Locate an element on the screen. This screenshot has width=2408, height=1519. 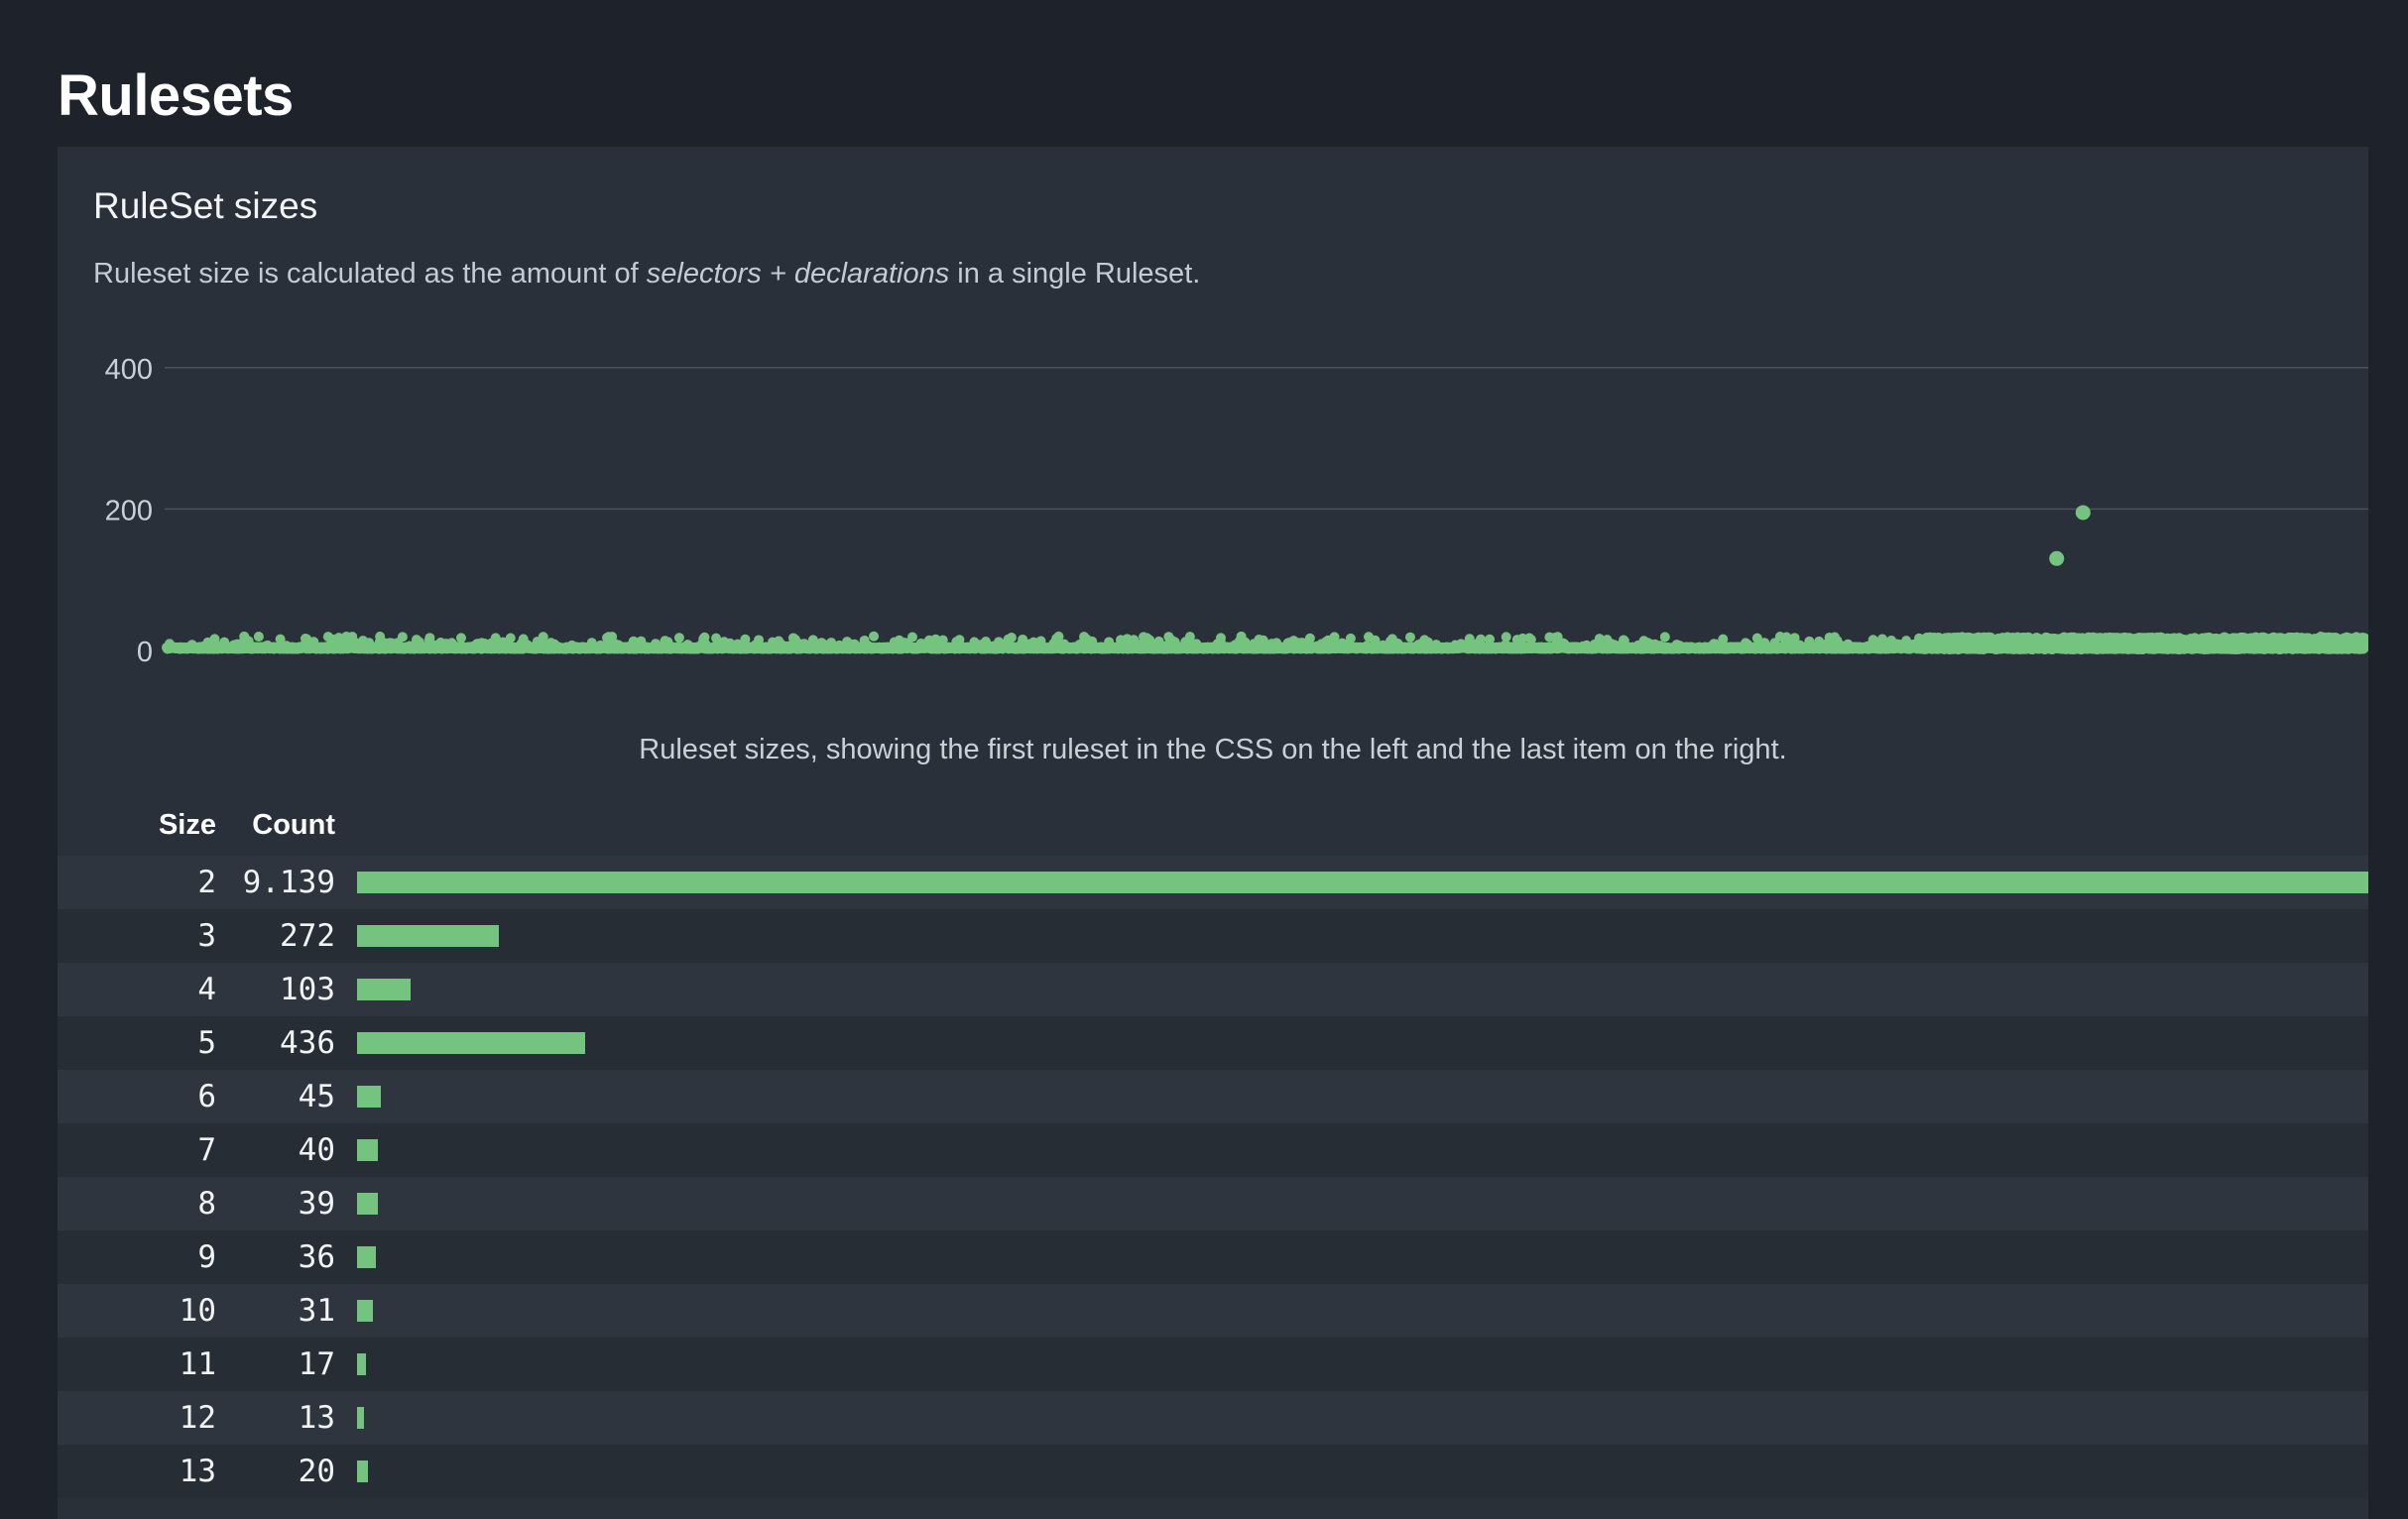
chart-ytick-label: 400 is located at coordinates (129, 370).